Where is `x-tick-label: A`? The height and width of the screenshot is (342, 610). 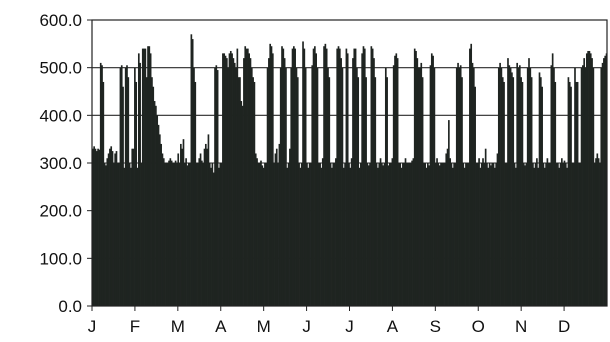
x-tick-label: A is located at coordinates (393, 326).